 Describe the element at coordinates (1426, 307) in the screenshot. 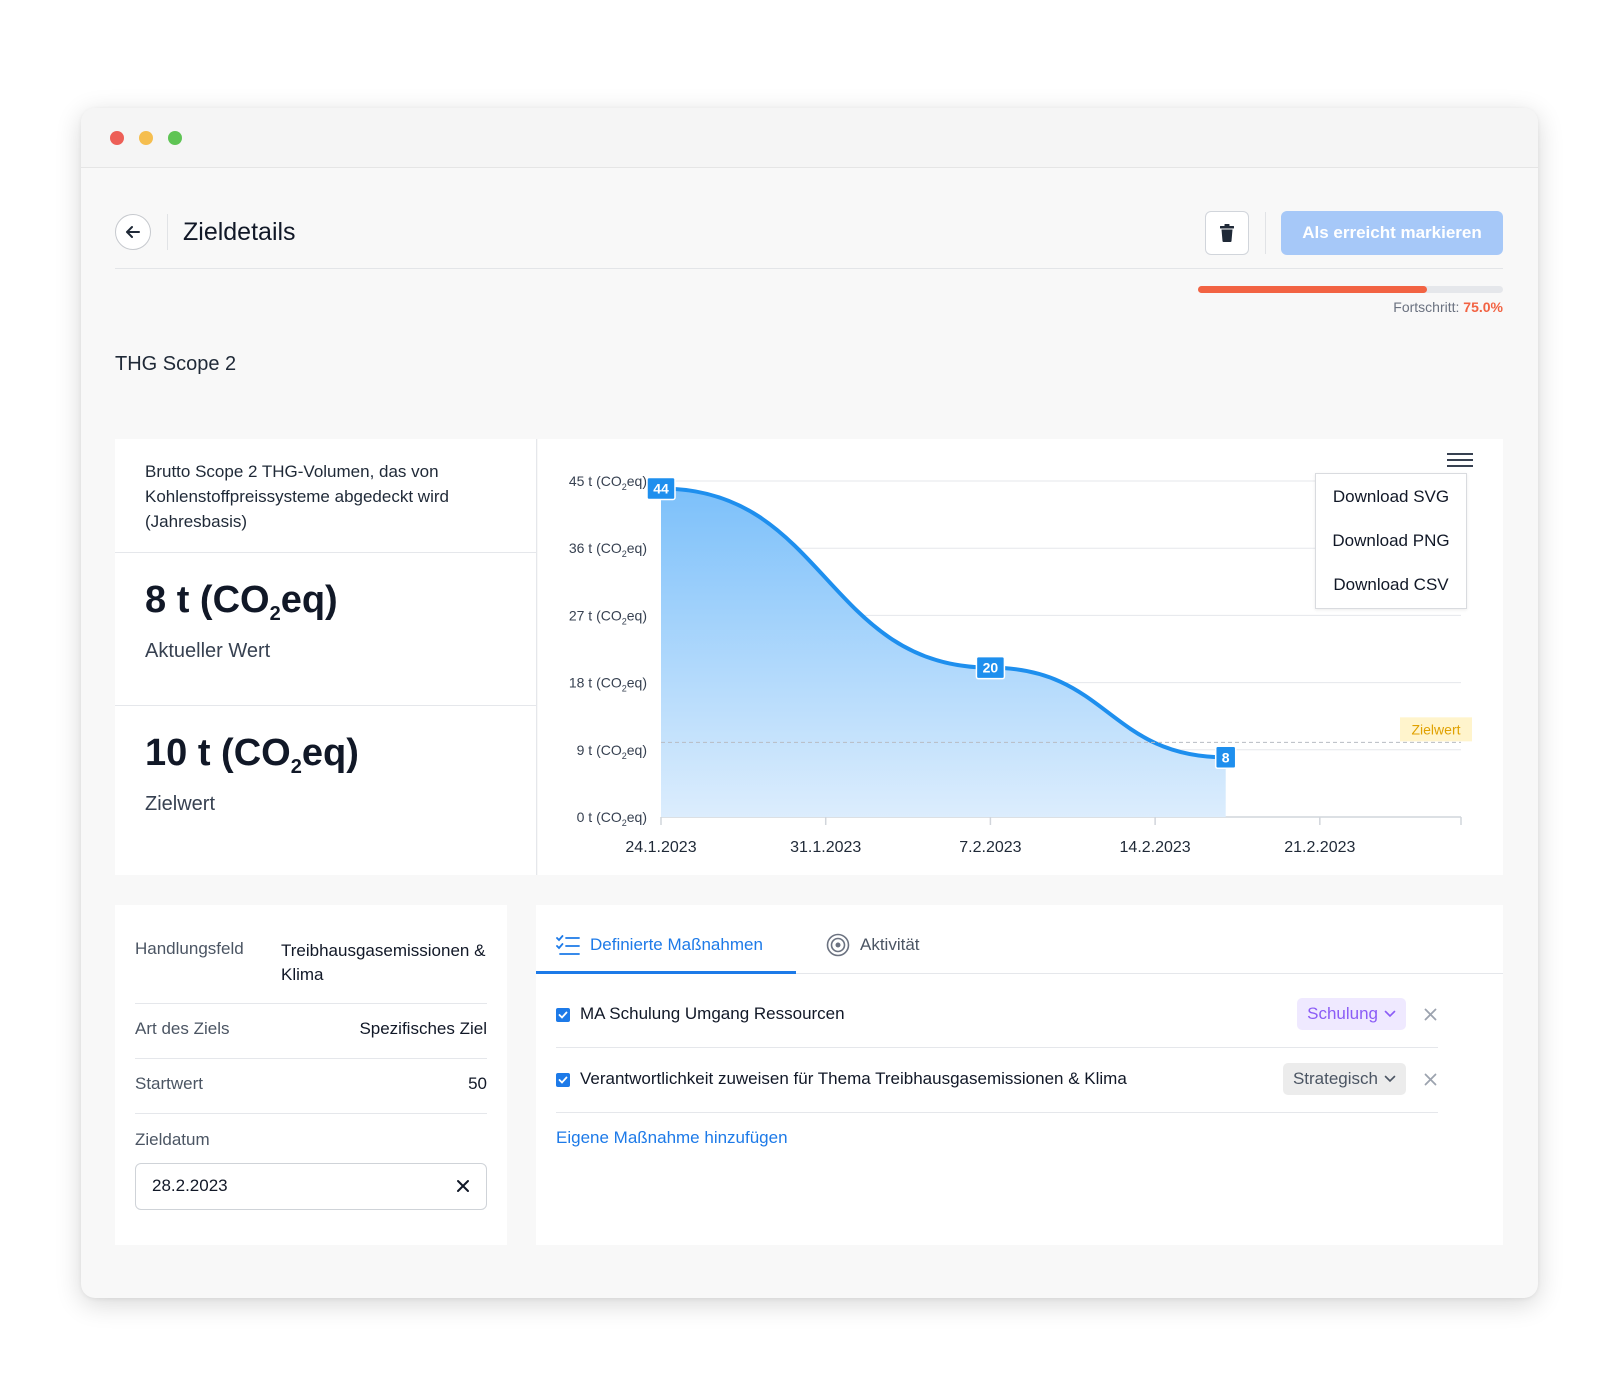

I see `progress-label: Fortschritt:` at that location.